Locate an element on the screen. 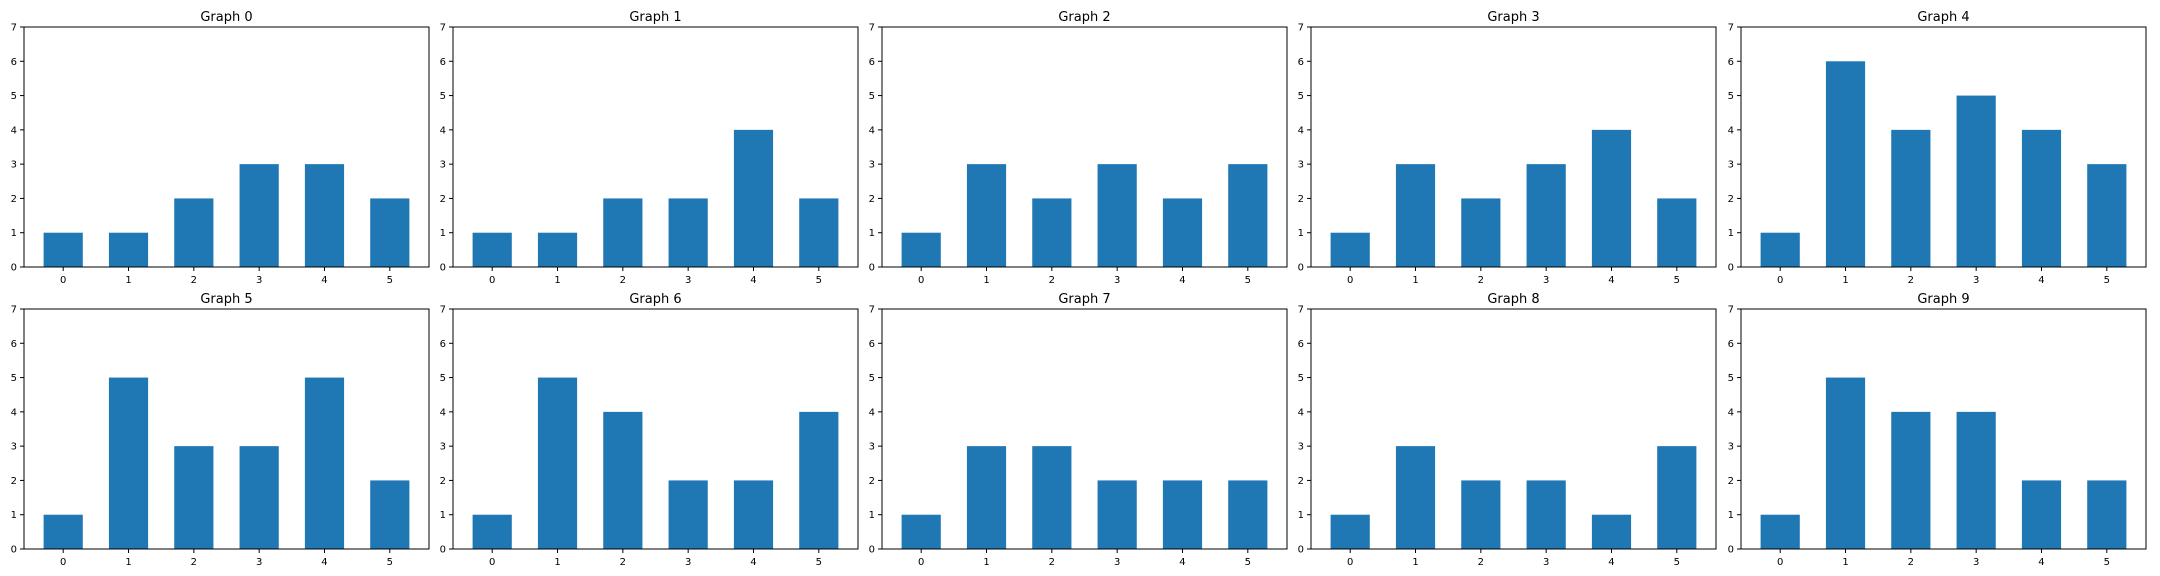 Image resolution: width=2160 pixels, height=576 pixels. subplot-7: Graph 7 0 1 2 3 4 5 0 1 2 3 4 5 6 7 is located at coordinates (1078, 430).